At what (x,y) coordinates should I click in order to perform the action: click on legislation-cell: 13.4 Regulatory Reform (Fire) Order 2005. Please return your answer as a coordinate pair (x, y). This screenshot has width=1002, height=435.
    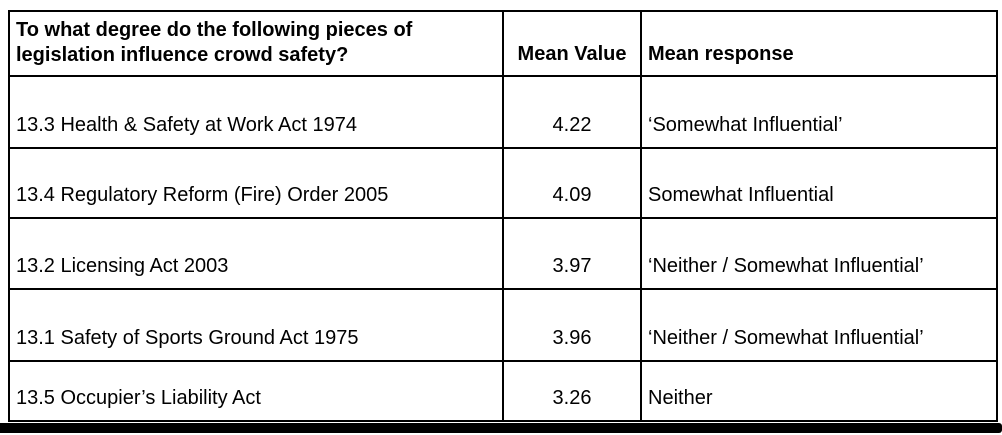
    Looking at the image, I should click on (256, 183).